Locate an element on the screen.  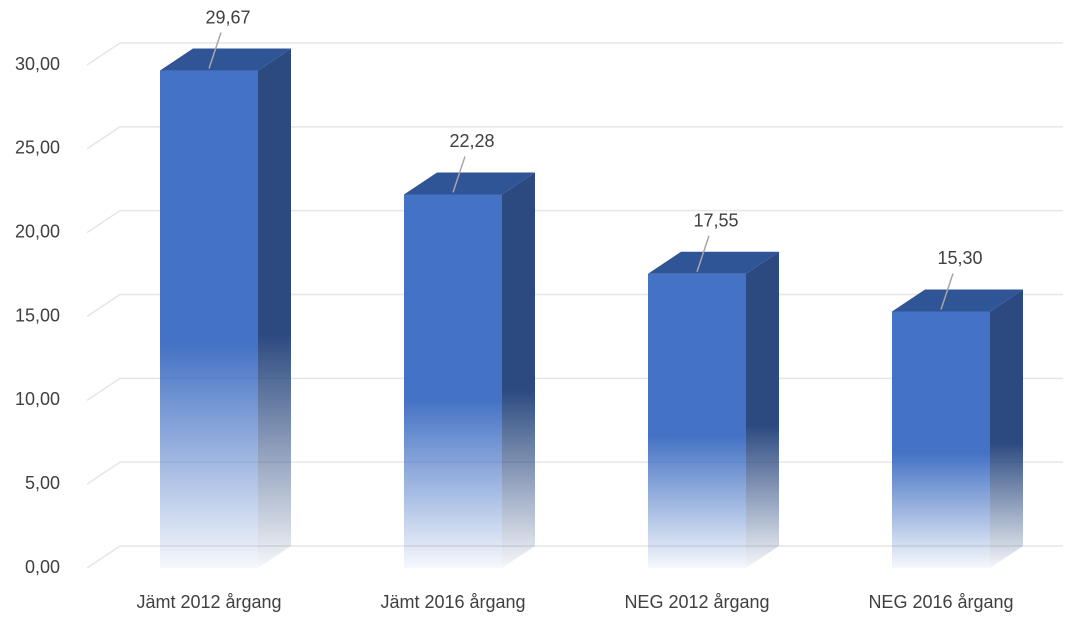
y-tick-label: 5,00 is located at coordinates (42, 483).